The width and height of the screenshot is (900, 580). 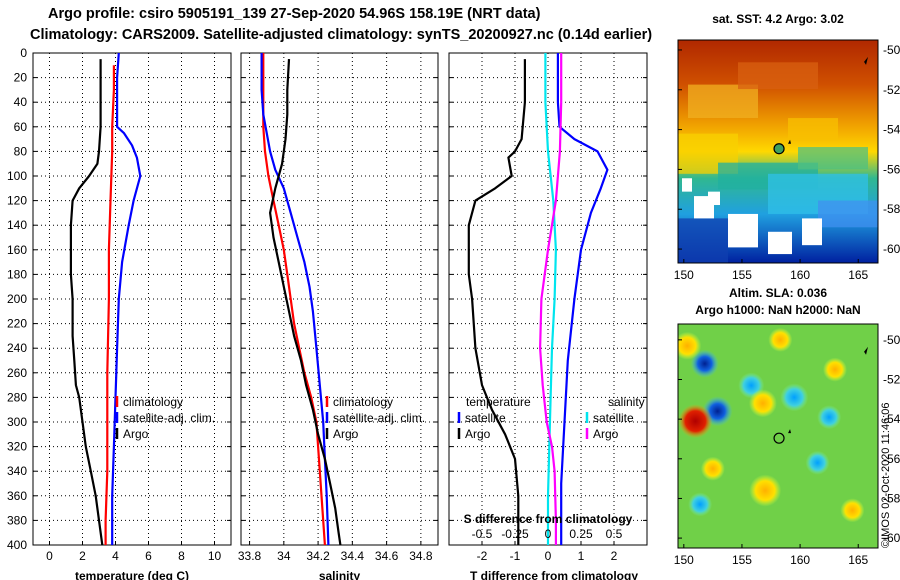 What do you see at coordinates (17, 422) in the screenshot?
I see `depth-tick-label: 300` at bounding box center [17, 422].